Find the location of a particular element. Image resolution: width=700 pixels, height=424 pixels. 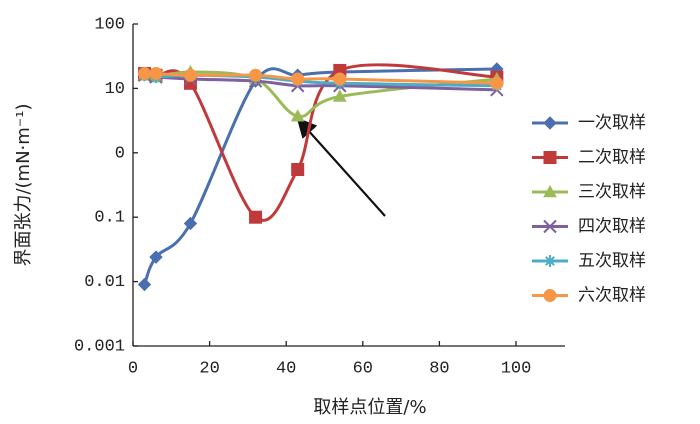

legend-label: 三次取样 is located at coordinates (612, 192).